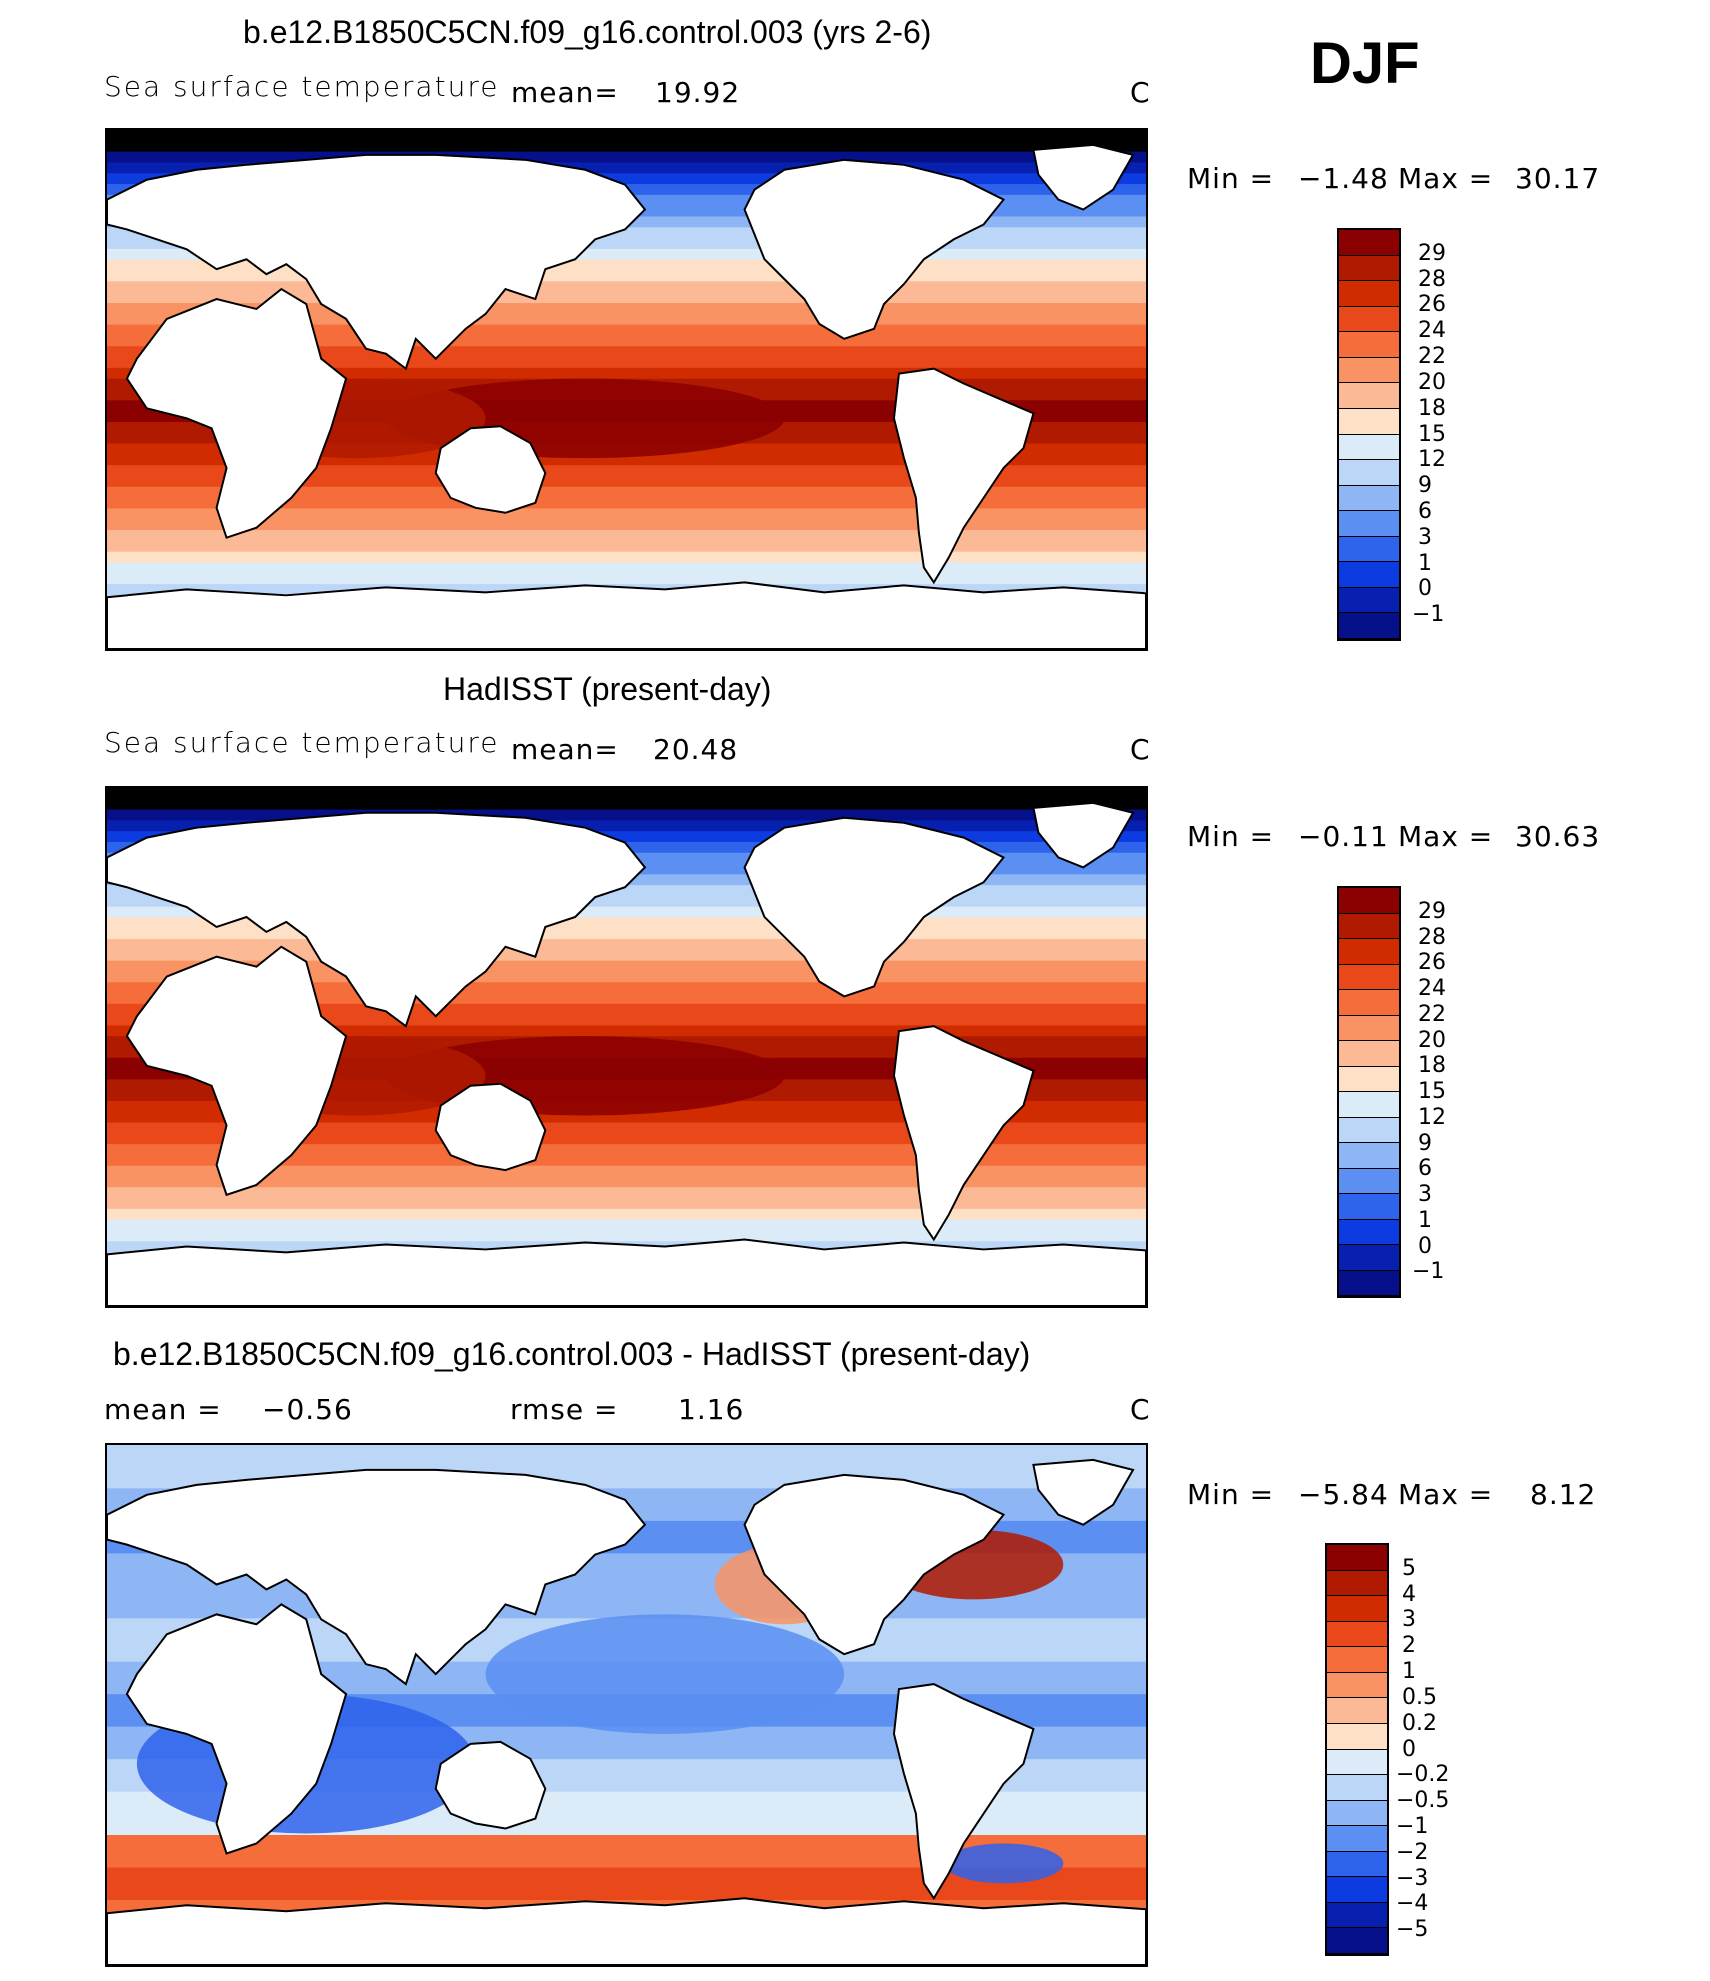  Describe the element at coordinates (1412, 1930) in the screenshot. I see `colorbar-tick-label: −5` at that location.